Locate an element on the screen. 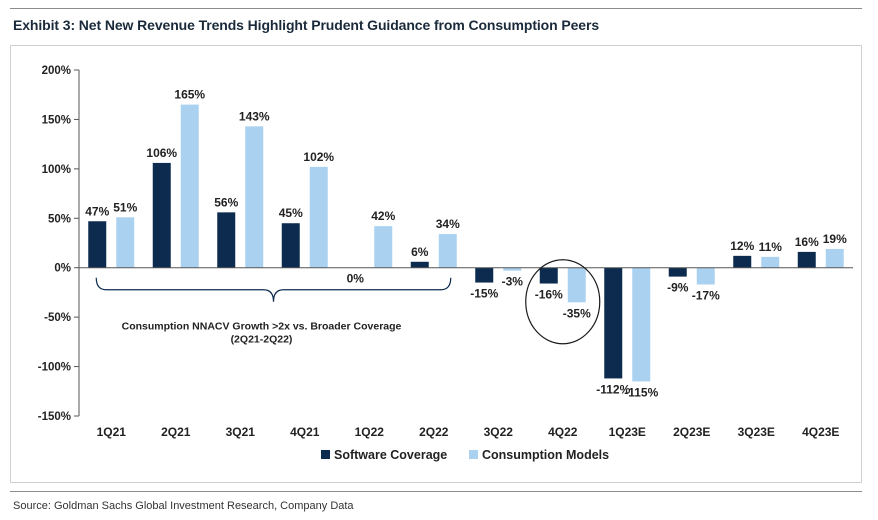 The image size is (878, 520). y-tick-label: 200% is located at coordinates (56, 71).